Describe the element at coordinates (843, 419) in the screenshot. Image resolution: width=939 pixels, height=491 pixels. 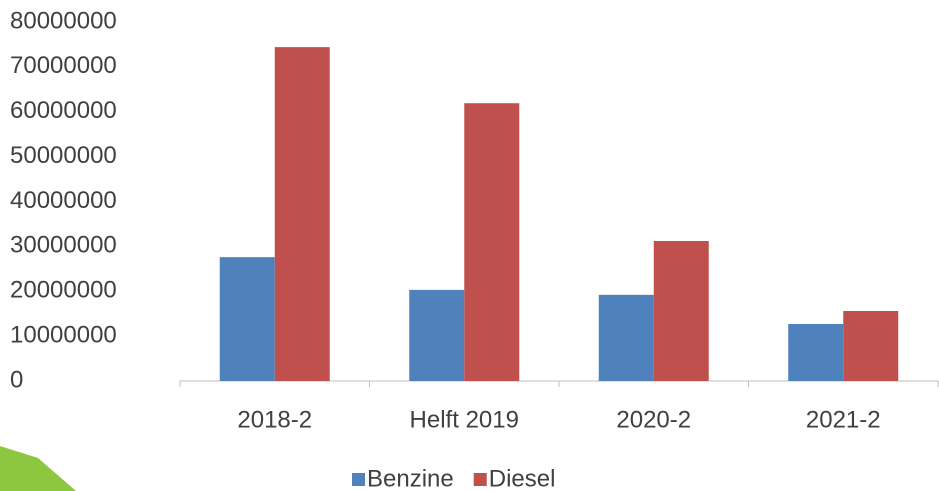
I see `x-tick-label: 2021-2` at that location.